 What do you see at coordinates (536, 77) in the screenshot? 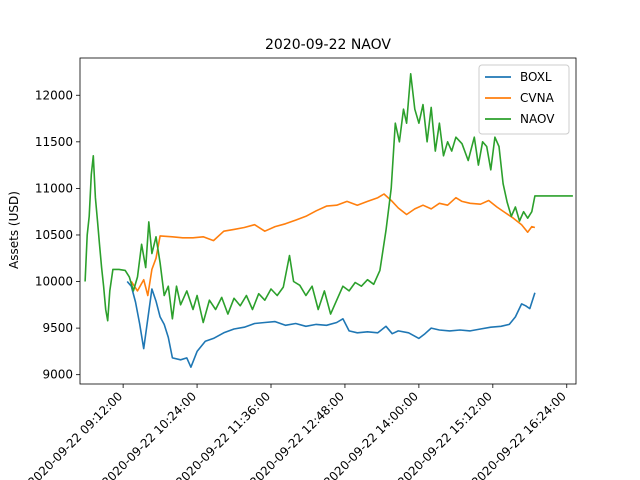
I see `legend-label: BOXL` at bounding box center [536, 77].